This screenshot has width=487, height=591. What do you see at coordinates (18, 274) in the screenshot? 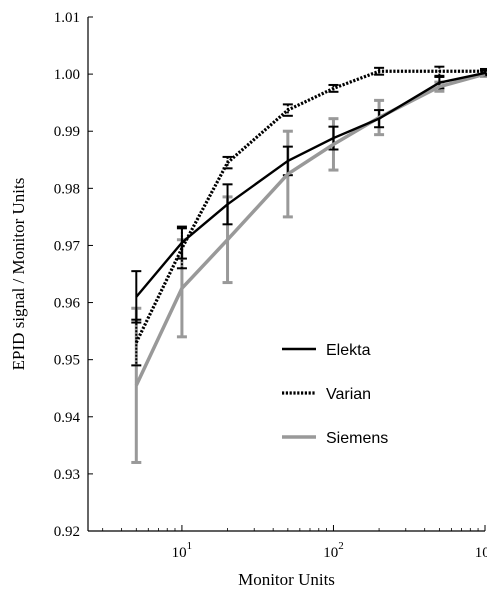
I see `y-axis-title: EPID signal / Monitor Units` at bounding box center [18, 274].